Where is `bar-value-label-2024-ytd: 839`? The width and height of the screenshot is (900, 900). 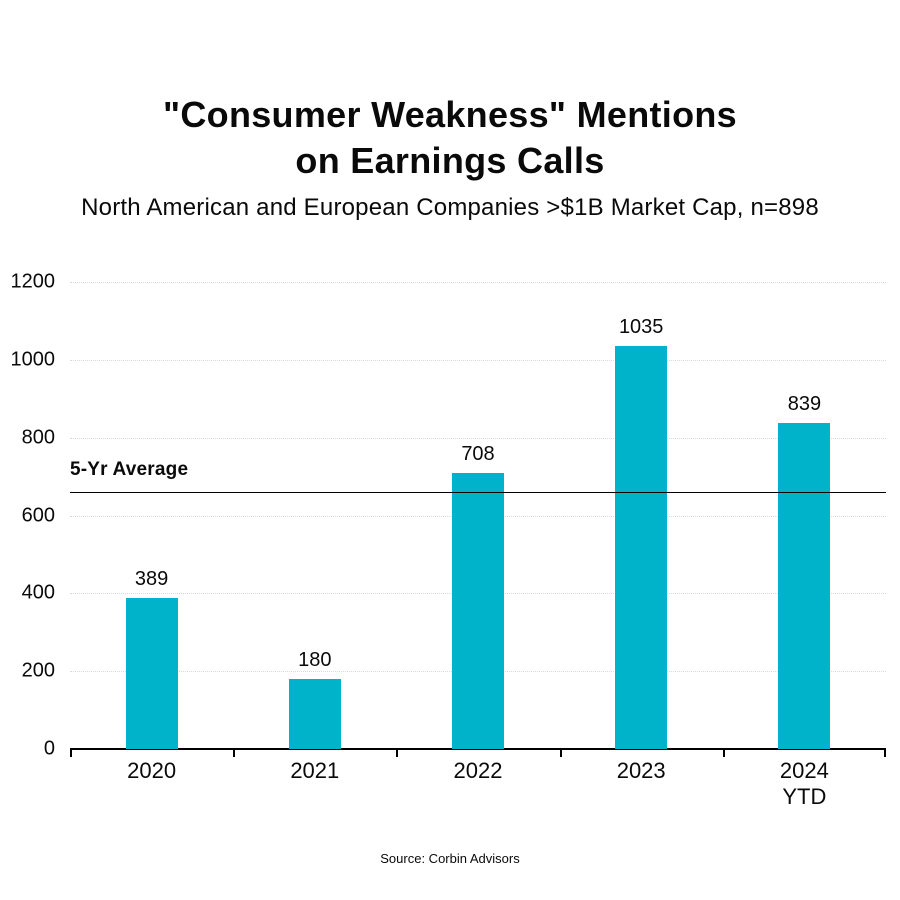
bar-value-label-2024-ytd: 839 is located at coordinates (804, 403).